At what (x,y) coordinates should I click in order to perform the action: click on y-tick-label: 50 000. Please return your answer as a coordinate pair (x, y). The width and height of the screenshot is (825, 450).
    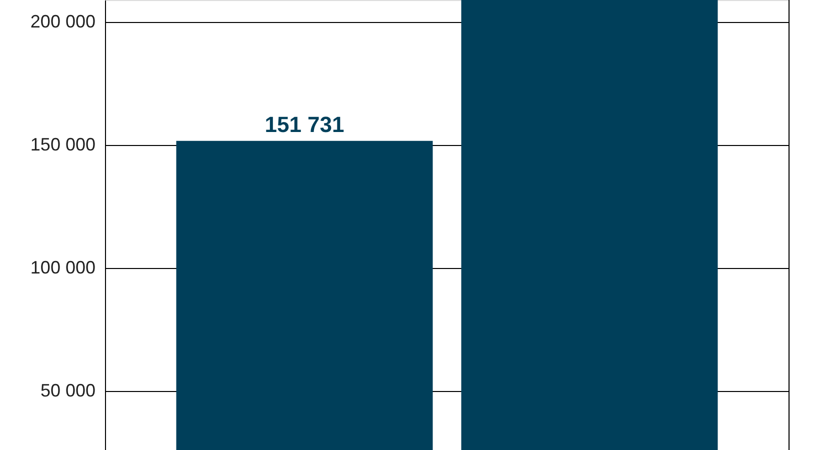
    Looking at the image, I should click on (68, 390).